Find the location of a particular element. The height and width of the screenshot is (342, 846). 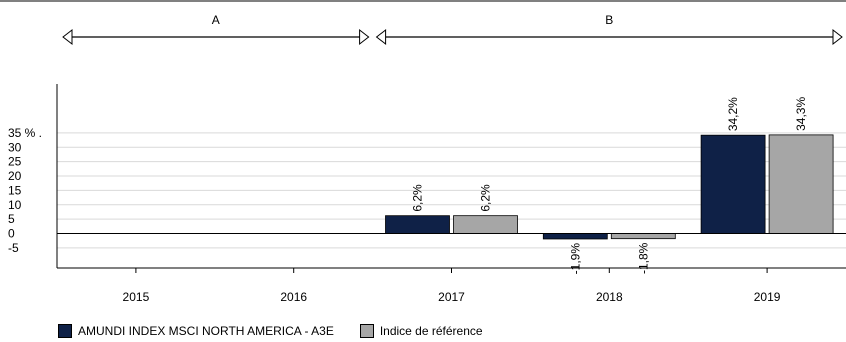

legend-swatch-fund is located at coordinates (65, 331).